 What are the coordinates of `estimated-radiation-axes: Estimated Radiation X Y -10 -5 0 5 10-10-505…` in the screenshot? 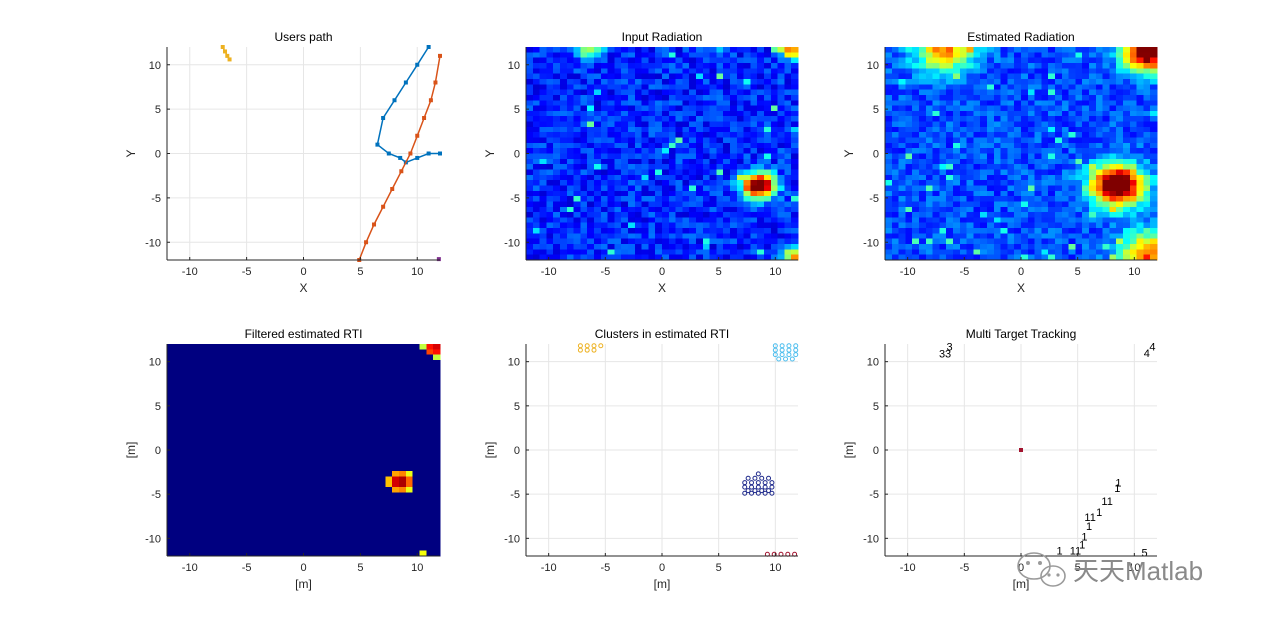 It's located at (1000, 162).